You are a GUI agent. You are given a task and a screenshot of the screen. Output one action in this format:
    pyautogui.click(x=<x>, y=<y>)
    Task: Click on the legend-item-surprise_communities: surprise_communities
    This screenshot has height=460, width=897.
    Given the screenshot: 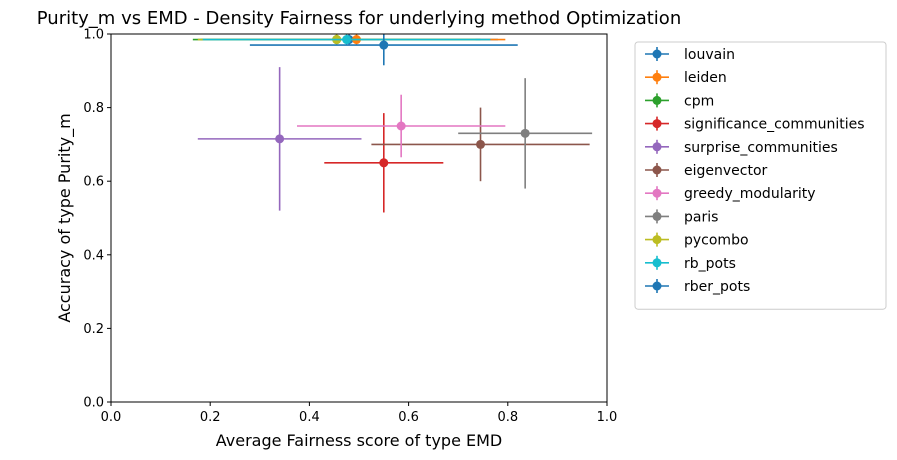 What is the action you would take?
    pyautogui.click(x=741, y=147)
    